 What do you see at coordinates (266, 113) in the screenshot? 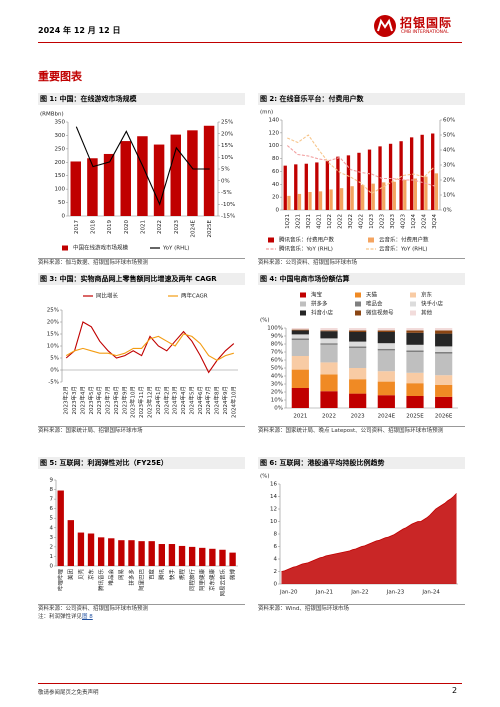
I see `unit-label: (mn)` at bounding box center [266, 113].